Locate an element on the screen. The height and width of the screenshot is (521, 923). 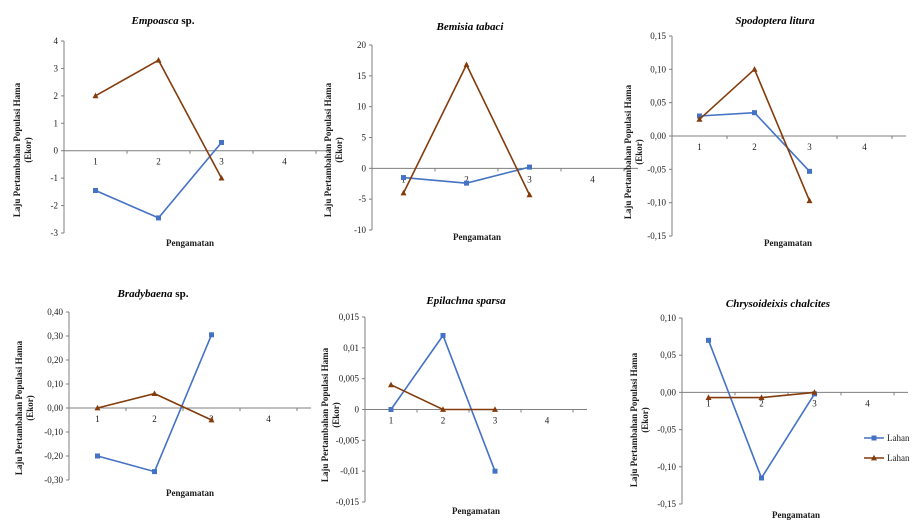
y-tick-label: -1 is located at coordinates (55, 178).